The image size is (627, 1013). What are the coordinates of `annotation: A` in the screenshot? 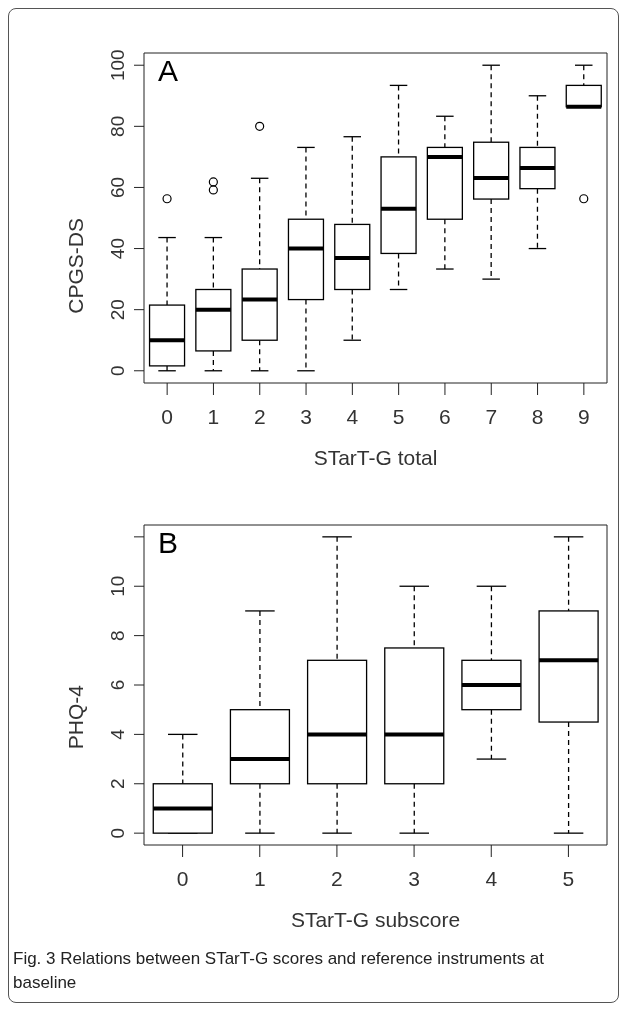 It's located at (168, 71).